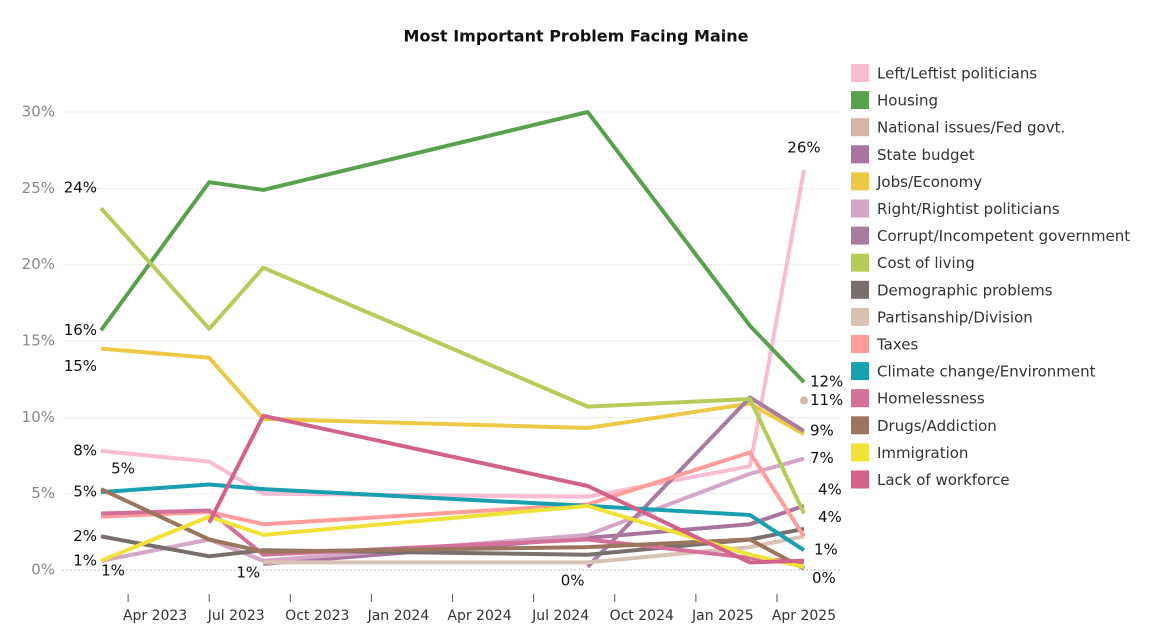 Image resolution: width=1168 pixels, height=638 pixels. Describe the element at coordinates (931, 399) in the screenshot. I see `legend-label: Homelessness` at that location.